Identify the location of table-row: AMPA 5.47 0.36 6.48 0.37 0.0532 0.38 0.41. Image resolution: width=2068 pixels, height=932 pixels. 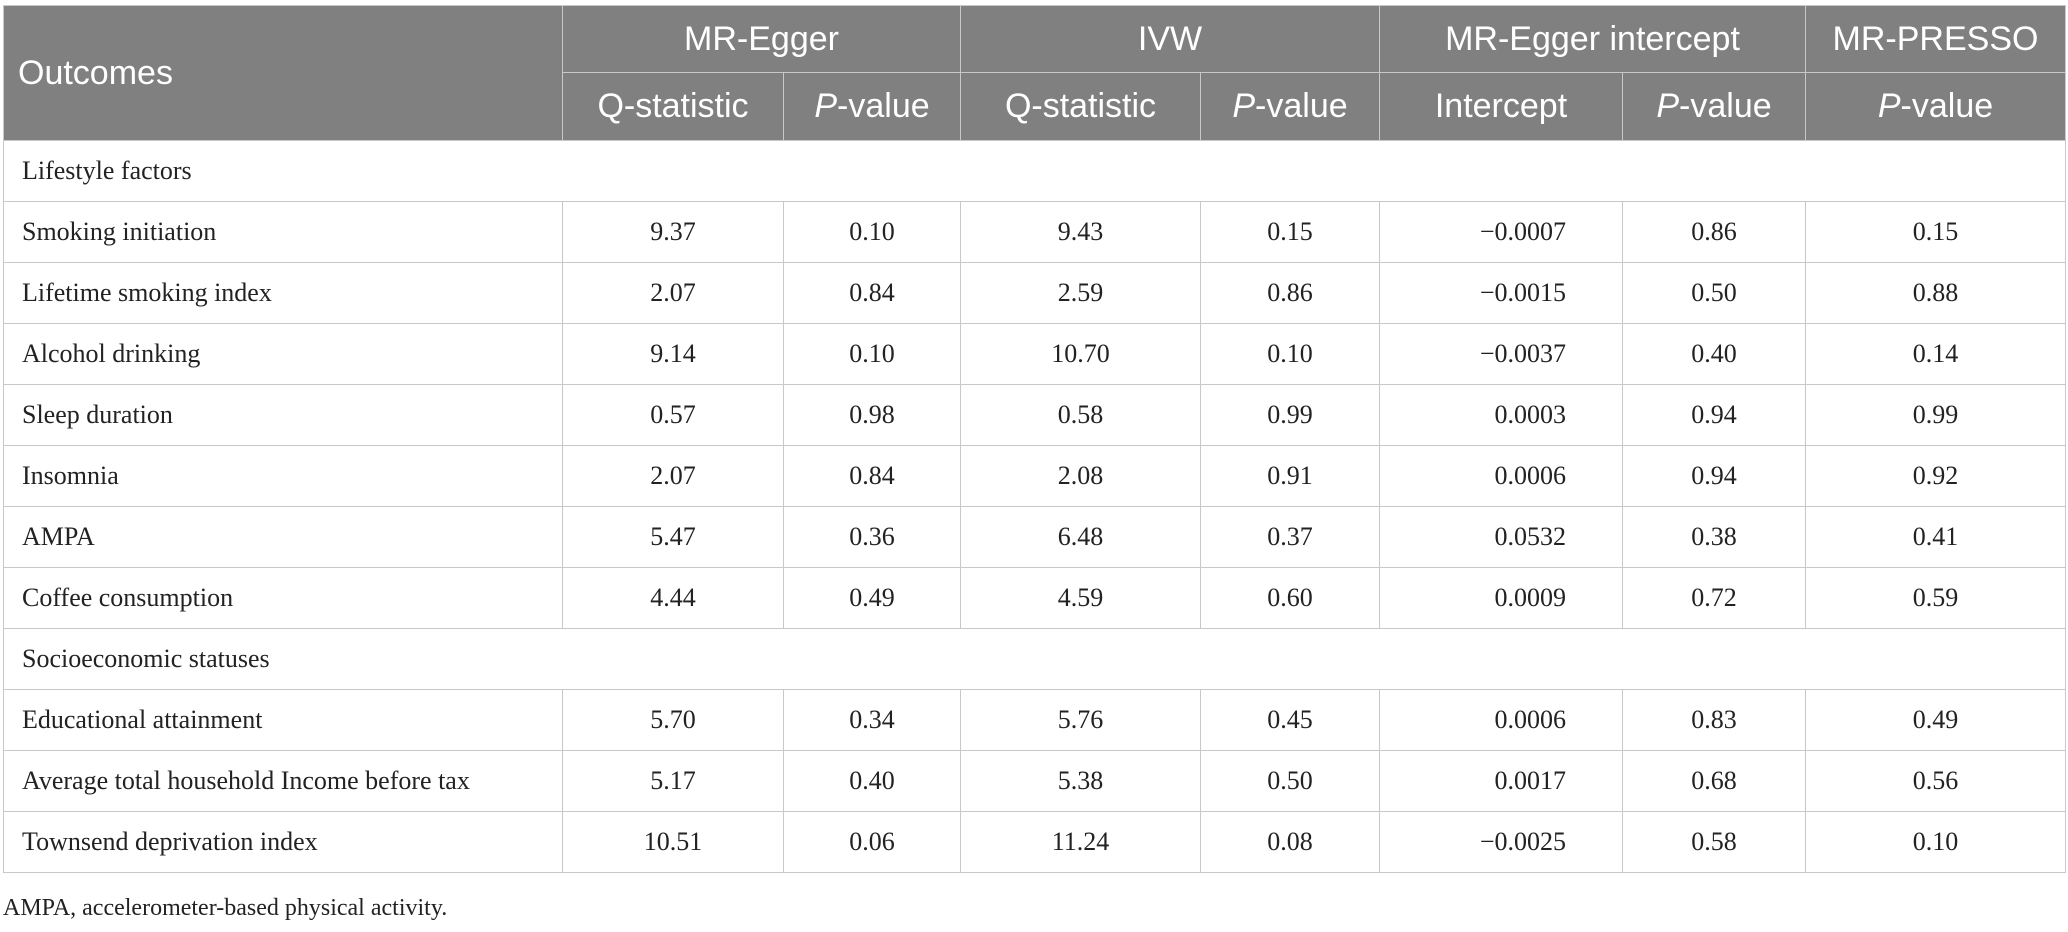
(1034, 537).